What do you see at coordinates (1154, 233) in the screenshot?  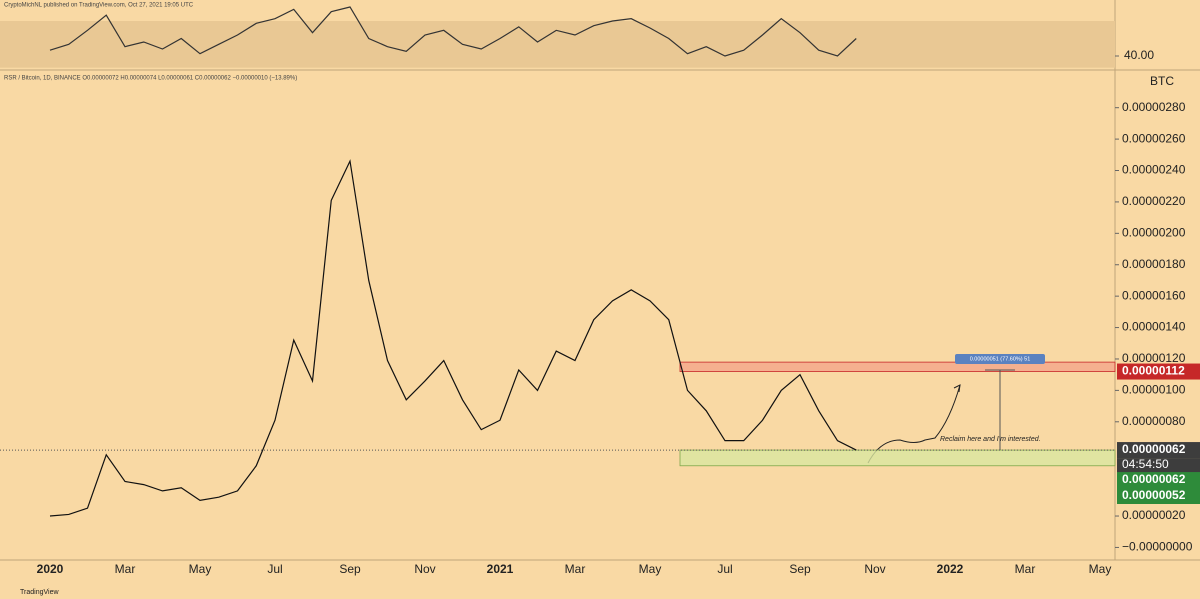 I see `y-tick-label: 0.00000200` at bounding box center [1154, 233].